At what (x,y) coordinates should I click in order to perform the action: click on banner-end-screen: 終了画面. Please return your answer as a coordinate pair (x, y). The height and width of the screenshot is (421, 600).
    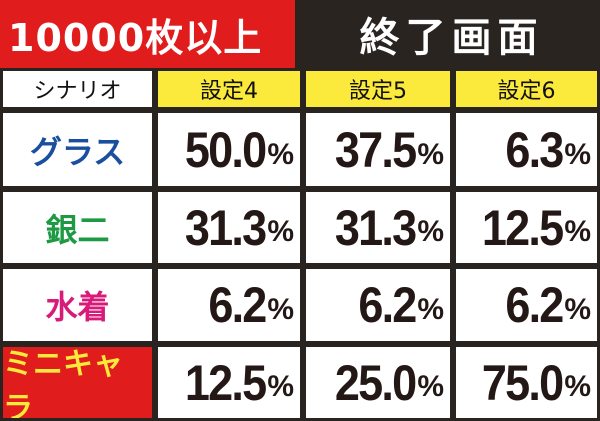
    Looking at the image, I should click on (451, 34).